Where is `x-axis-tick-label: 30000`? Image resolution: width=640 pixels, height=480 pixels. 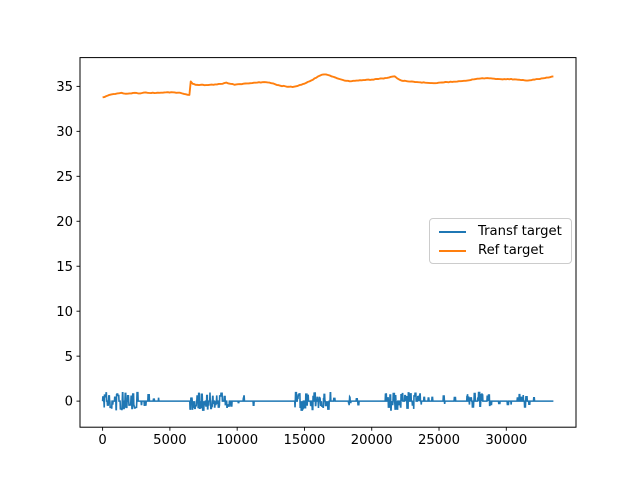
x-axis-tick-label: 30000 is located at coordinates (506, 440).